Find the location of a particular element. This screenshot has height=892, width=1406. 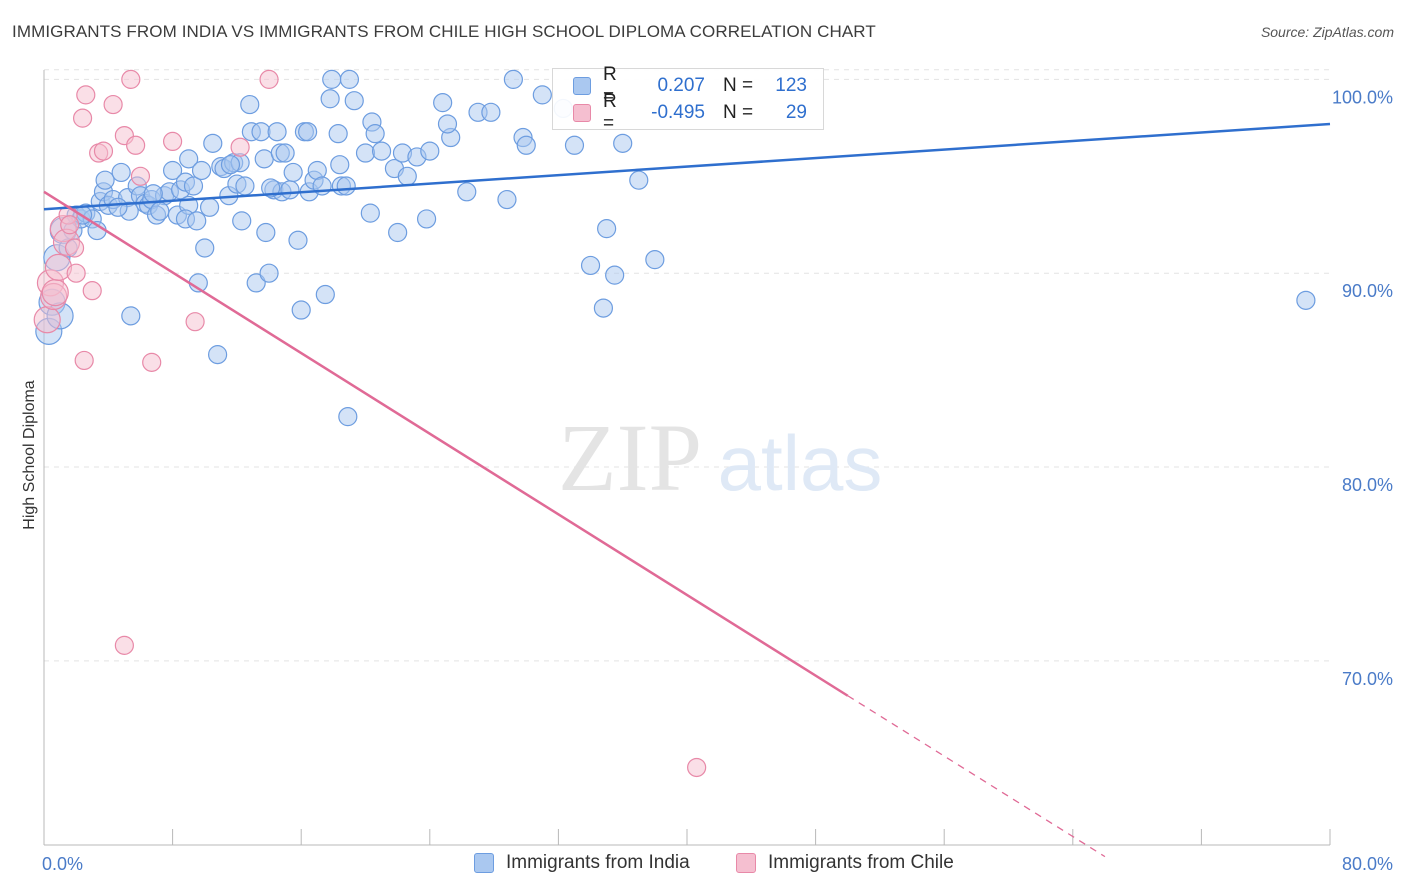

india-n-value: 123 is located at coordinates (791, 85).